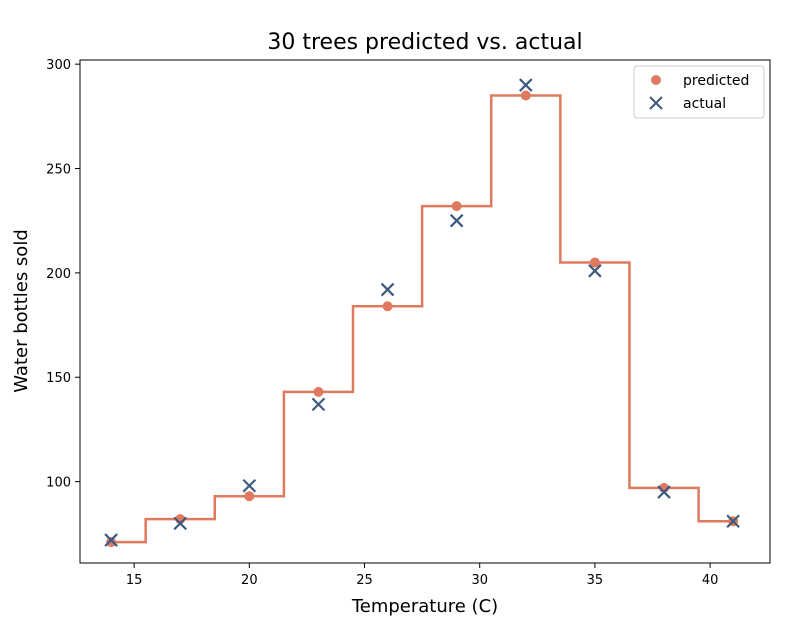 The height and width of the screenshot is (640, 796). What do you see at coordinates (21, 310) in the screenshot?
I see `y-axis-label: Water bottles sold` at bounding box center [21, 310].